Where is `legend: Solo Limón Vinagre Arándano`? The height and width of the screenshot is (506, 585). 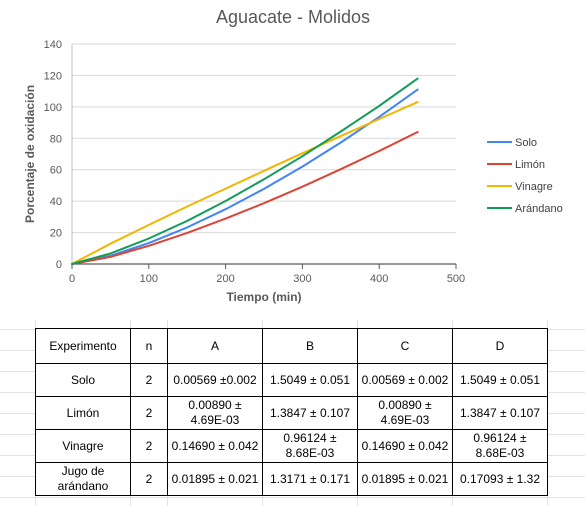 legend: Solo Limón Vinagre Arándano is located at coordinates (525, 176).